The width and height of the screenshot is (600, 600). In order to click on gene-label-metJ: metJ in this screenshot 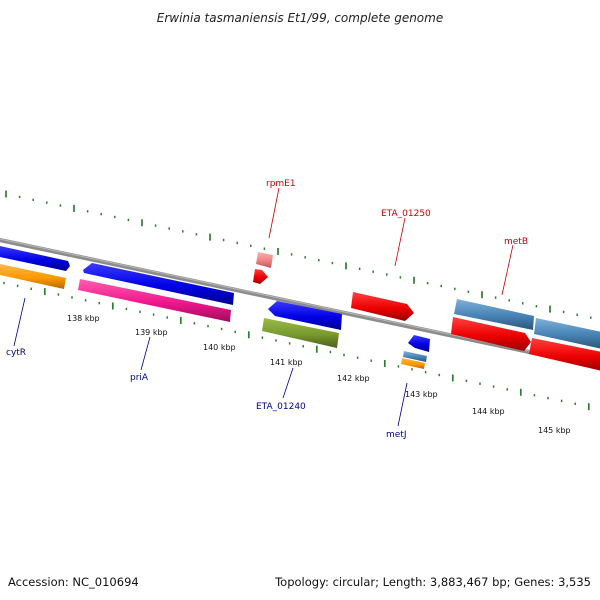, I will do `click(396, 435)`.